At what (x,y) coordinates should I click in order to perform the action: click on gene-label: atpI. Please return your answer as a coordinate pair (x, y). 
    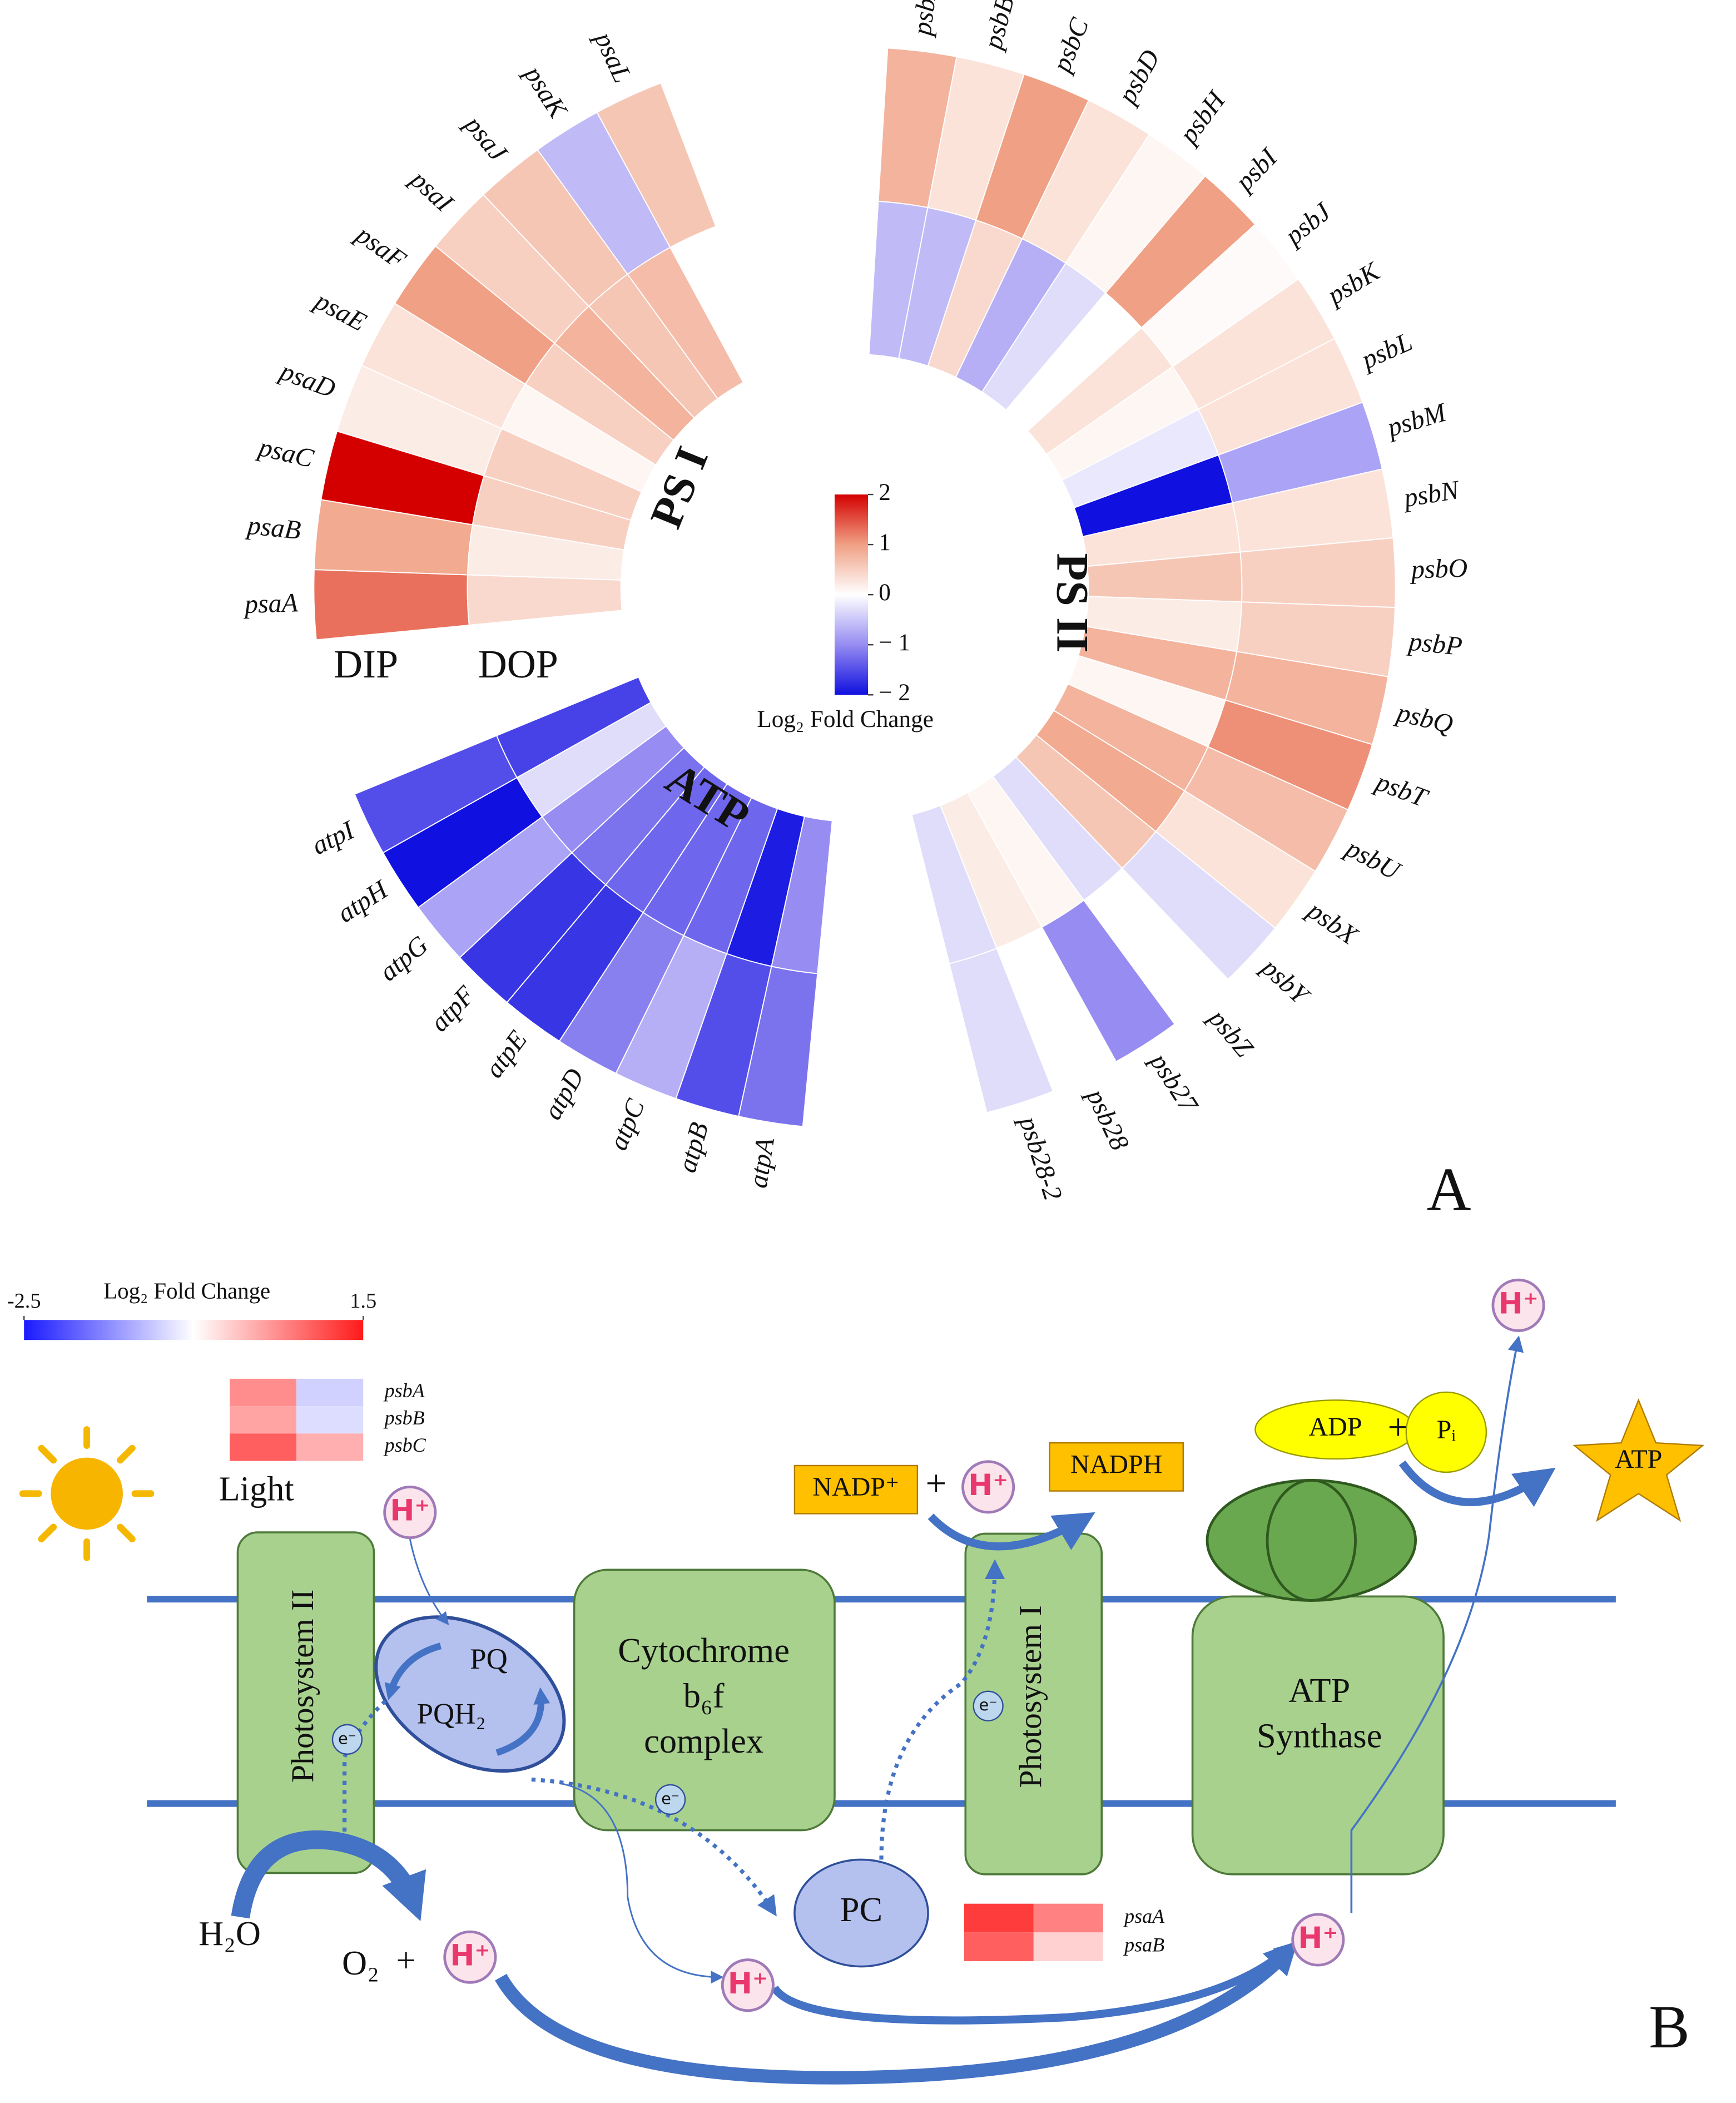
    Looking at the image, I should click on (333, 837).